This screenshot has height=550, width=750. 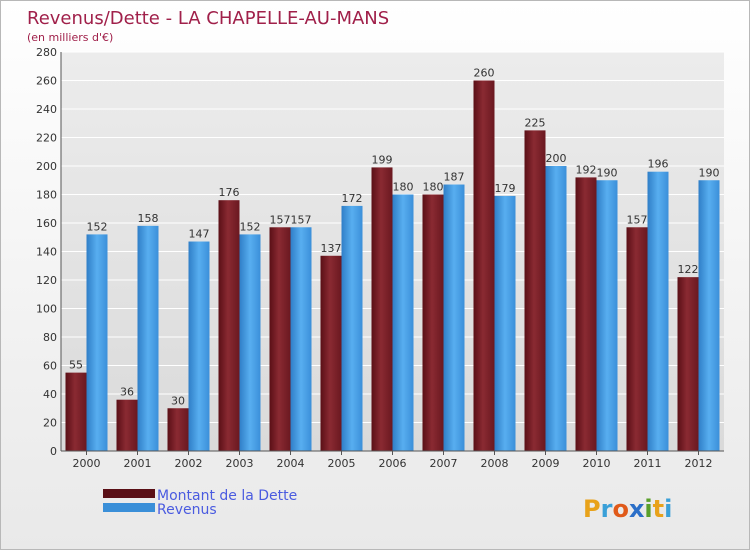 What do you see at coordinates (607, 172) in the screenshot?
I see `value-label-revenus-2010: 190` at bounding box center [607, 172].